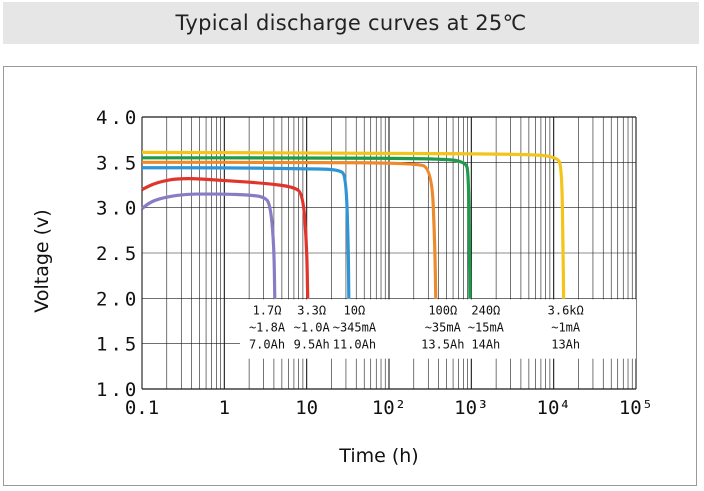 Image resolution: width=704 pixels, height=491 pixels. I want to click on annotation-label: 100Ω, so click(442, 310).